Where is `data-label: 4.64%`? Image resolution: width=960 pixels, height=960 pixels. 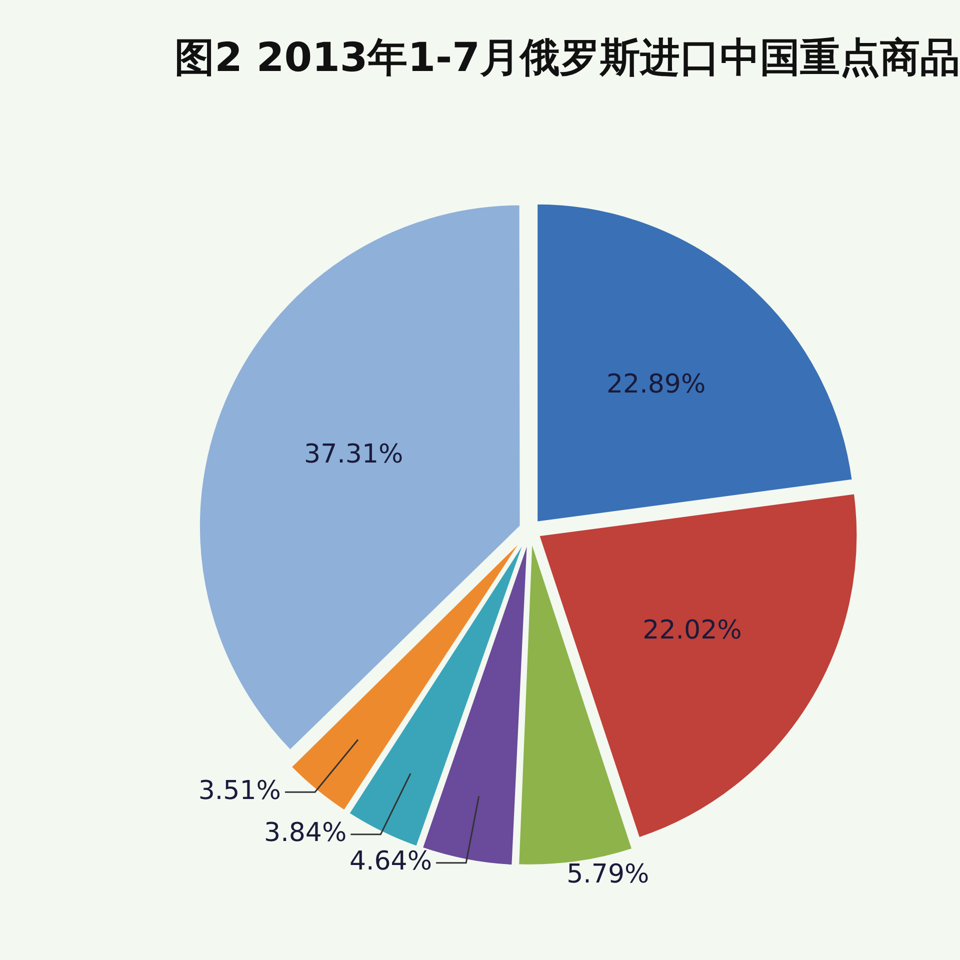
data-label: 4.64% is located at coordinates (390, 861).